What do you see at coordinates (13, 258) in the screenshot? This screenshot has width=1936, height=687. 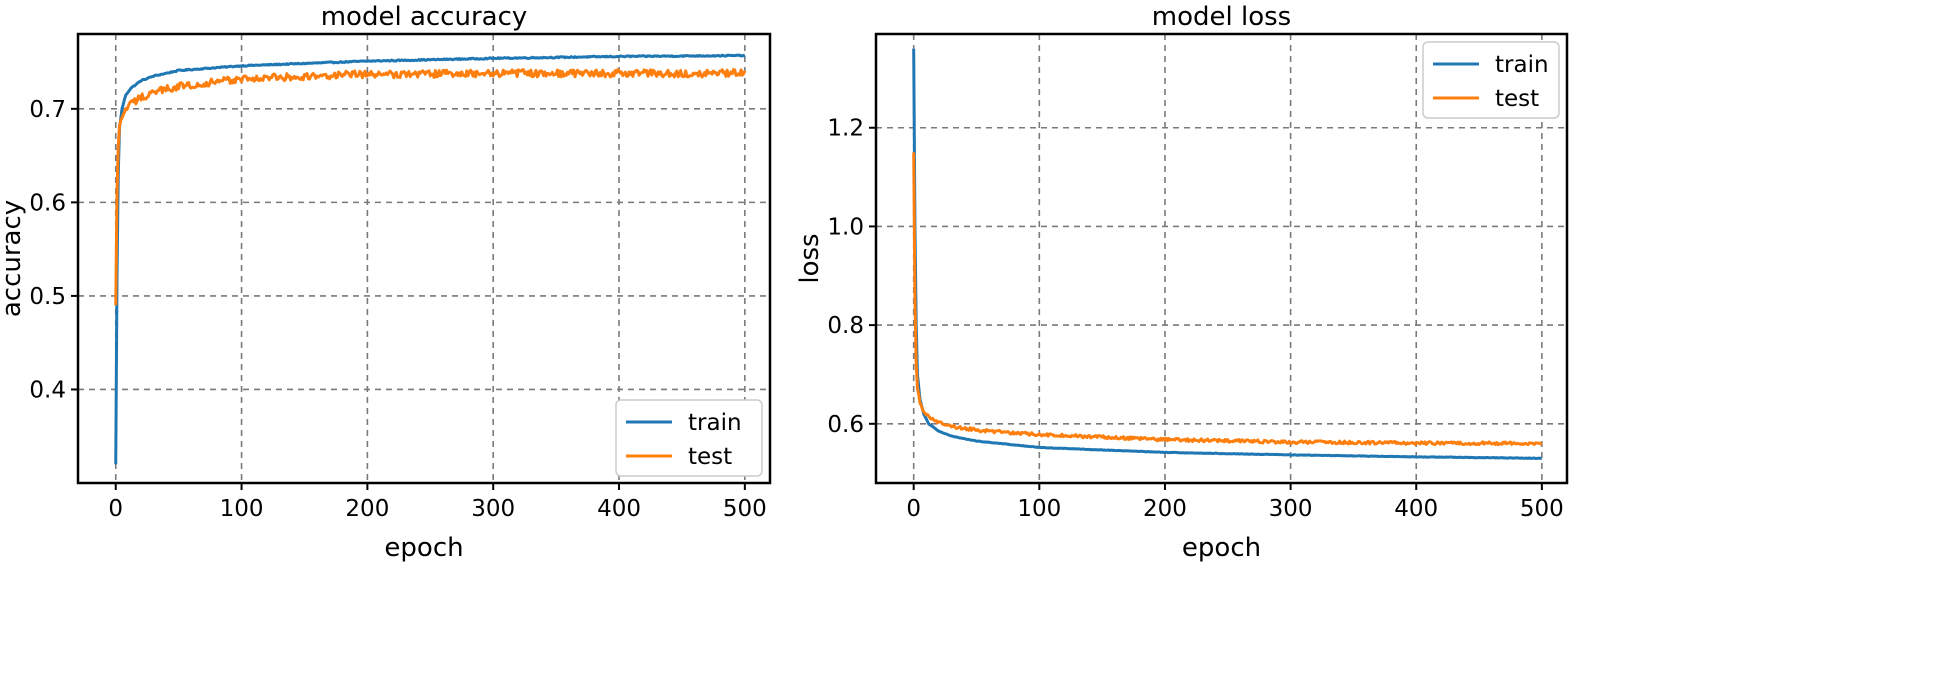 I see `accuracy-y-axis-label: accuracy` at bounding box center [13, 258].